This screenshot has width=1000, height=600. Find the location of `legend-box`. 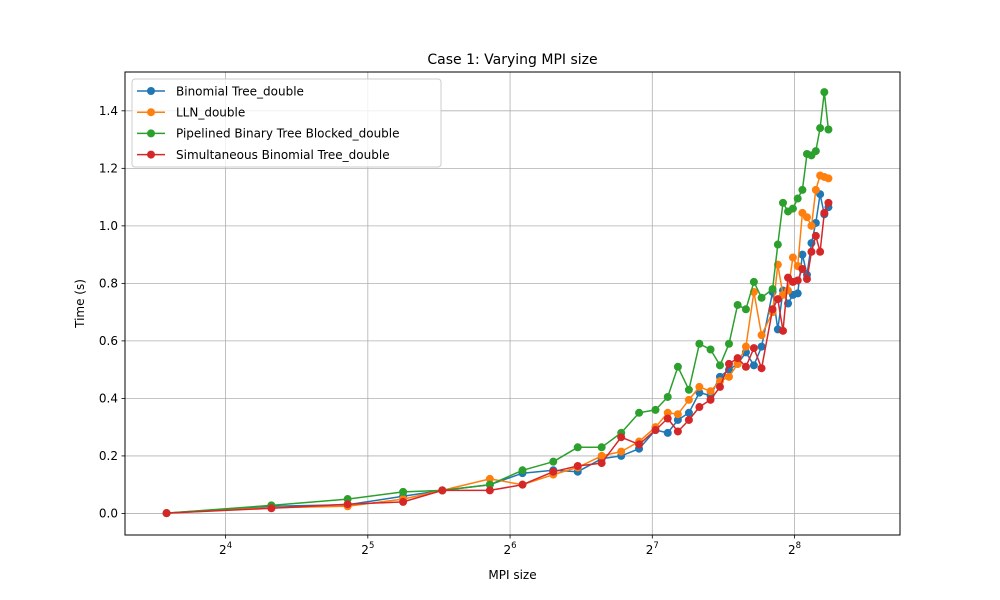

legend-box is located at coordinates (286, 123).